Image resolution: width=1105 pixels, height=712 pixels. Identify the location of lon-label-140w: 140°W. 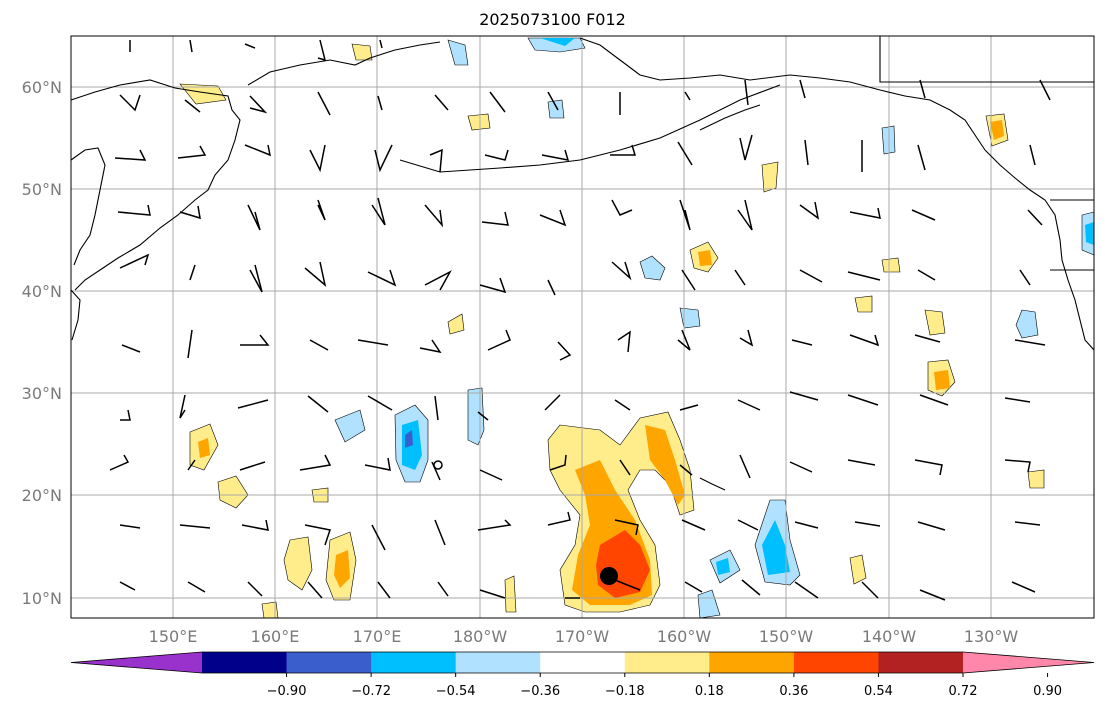
(889, 636).